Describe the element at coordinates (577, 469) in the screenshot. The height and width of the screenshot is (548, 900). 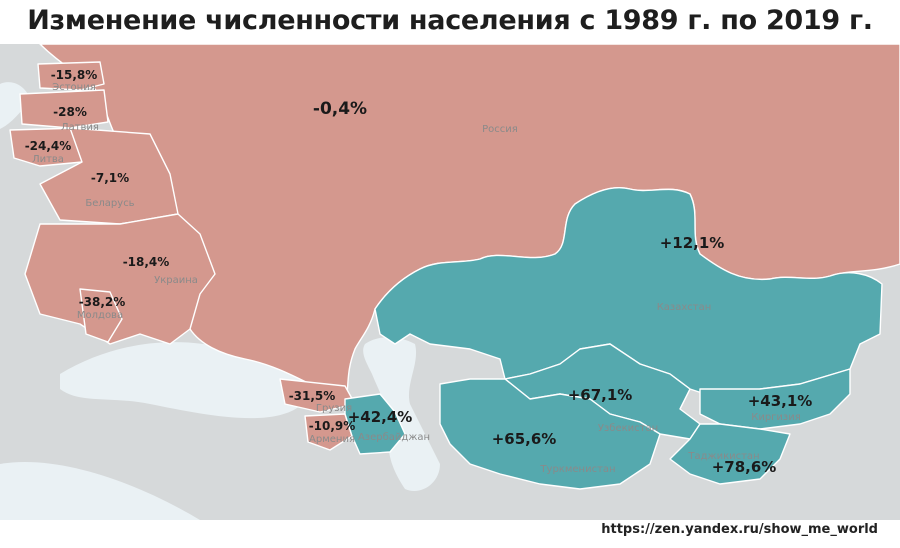
I see `label-turkmenistan-name: Туркменистан` at that location.